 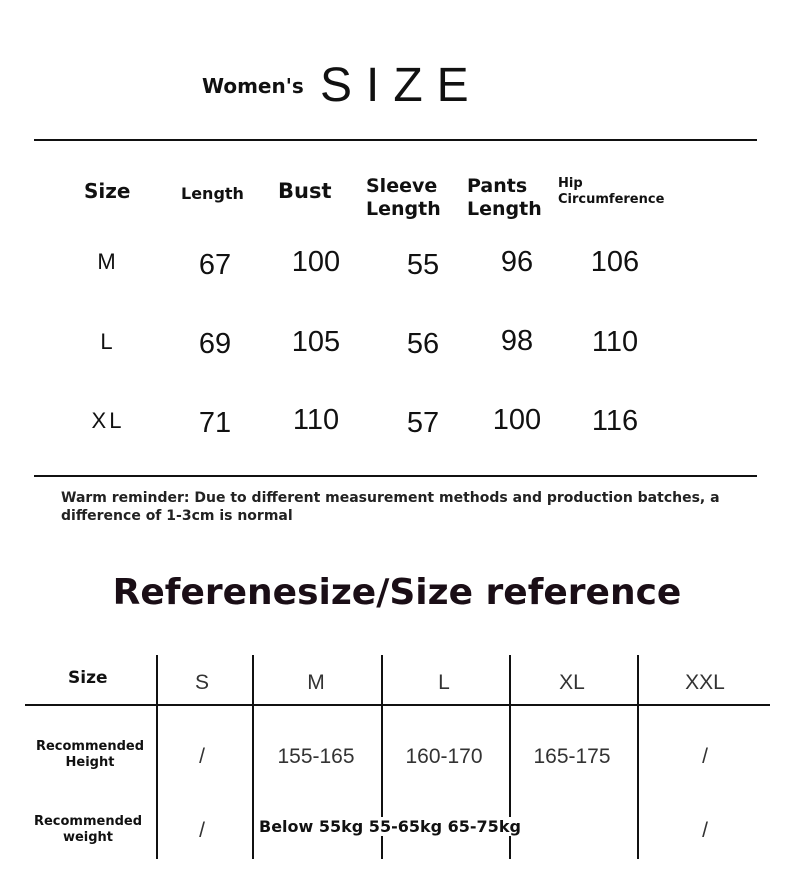 What do you see at coordinates (423, 265) in the screenshot?
I see `cell: 55` at bounding box center [423, 265].